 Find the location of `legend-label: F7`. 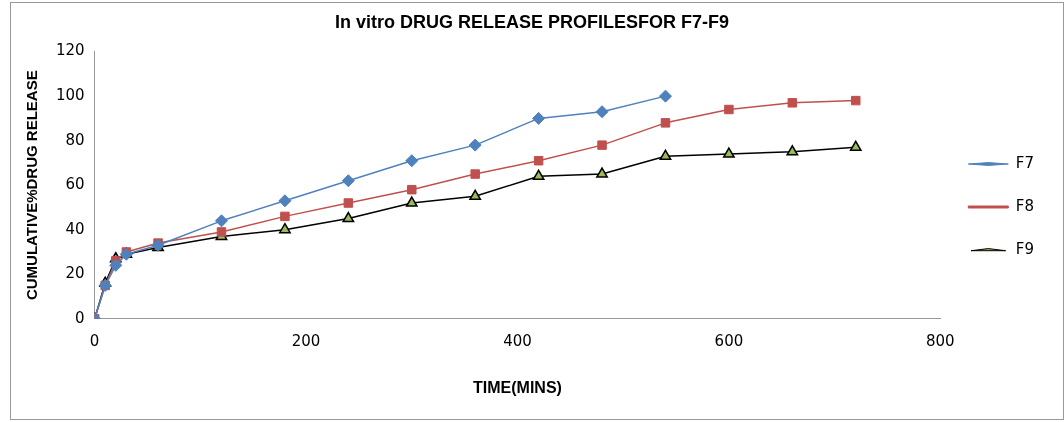

legend-label: F7 is located at coordinates (1024, 162).